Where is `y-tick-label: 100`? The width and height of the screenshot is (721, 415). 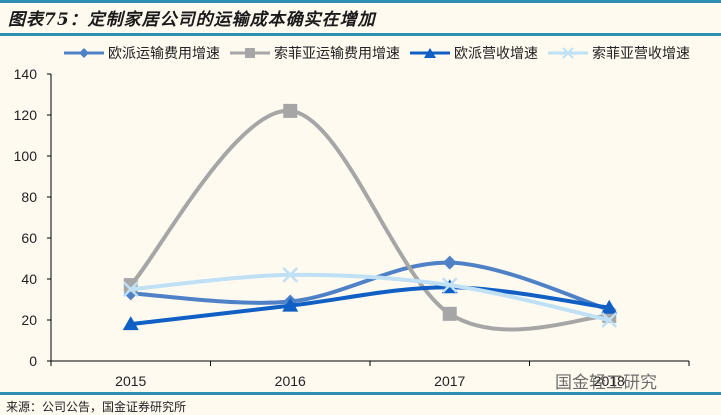
y-tick-label: 100 is located at coordinates (26, 156).